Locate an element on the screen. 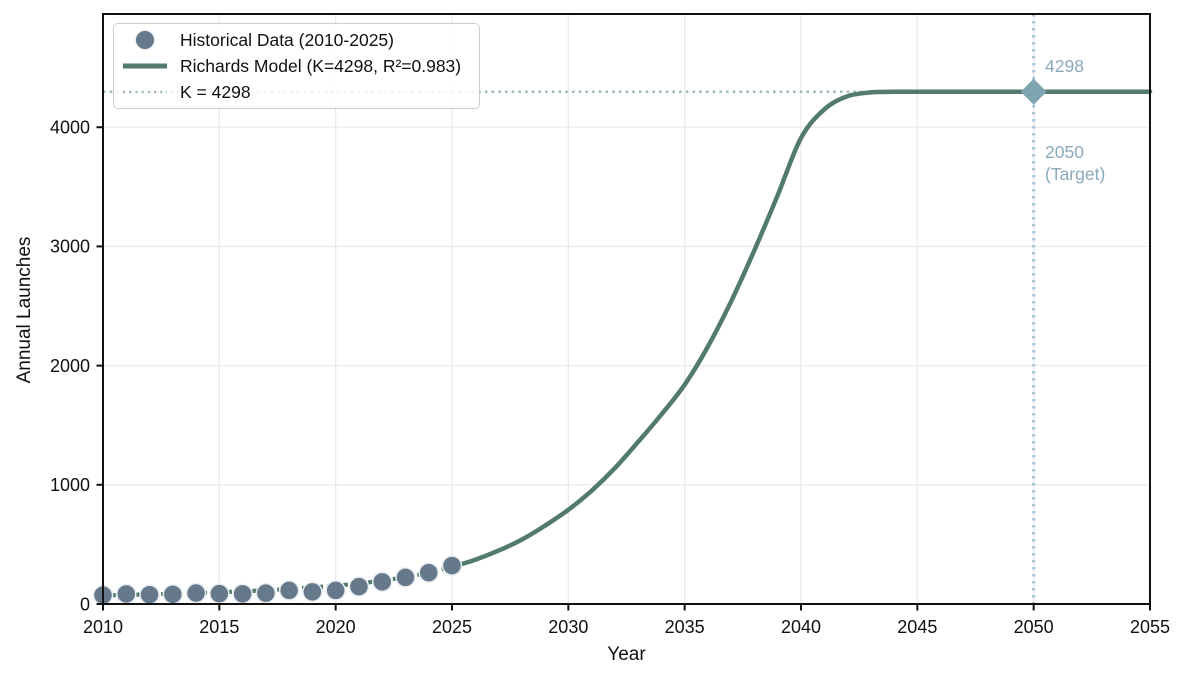  y-tick-label: 2000 is located at coordinates (70, 366).